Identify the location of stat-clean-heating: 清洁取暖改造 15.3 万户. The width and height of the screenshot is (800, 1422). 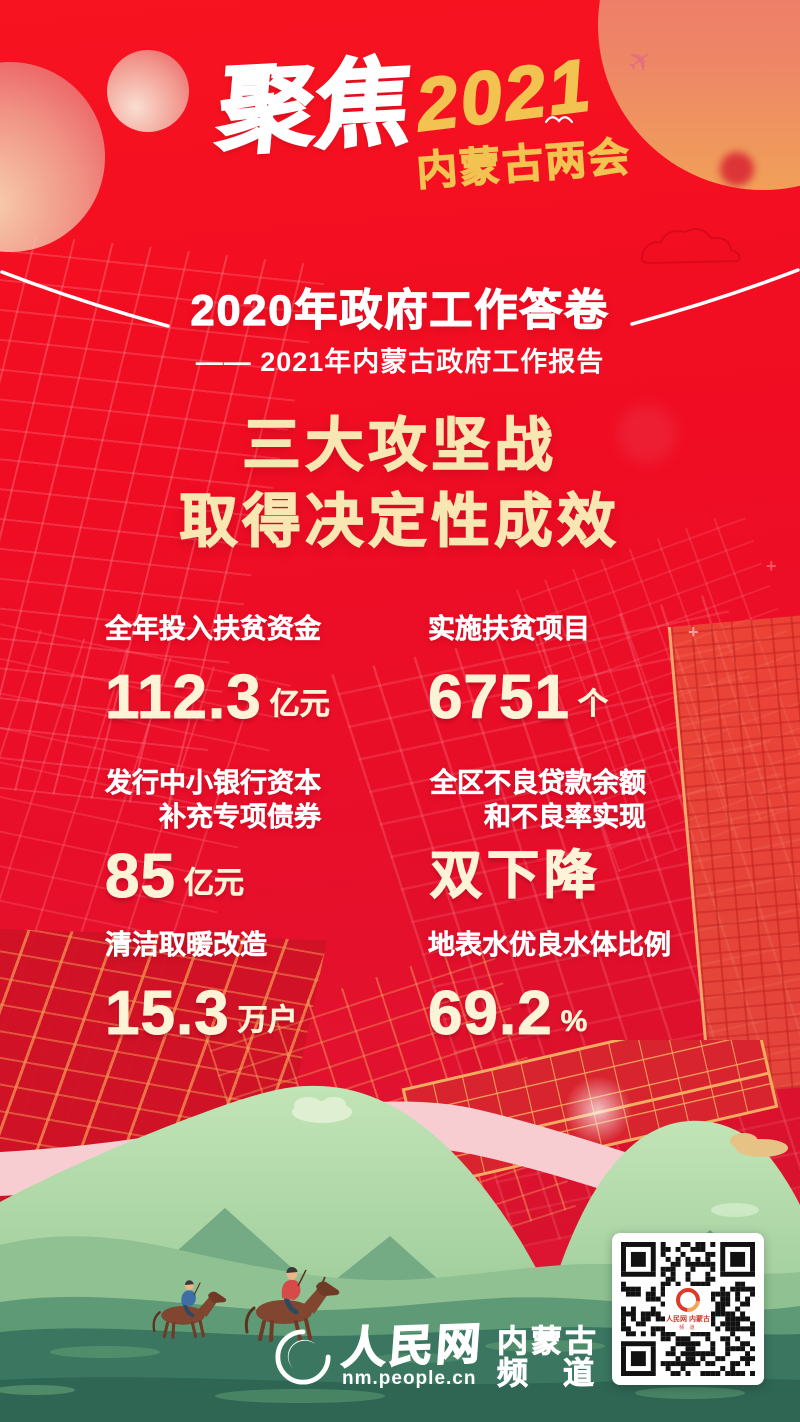
(201, 988).